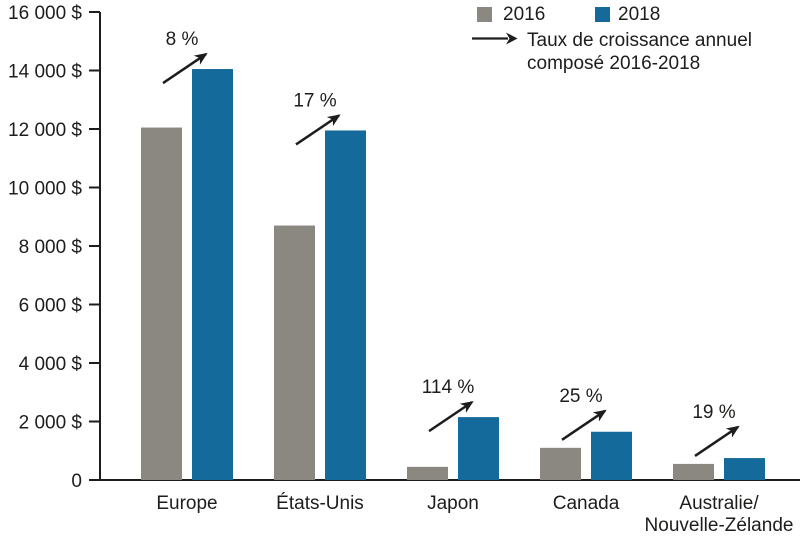  Describe the element at coordinates (448, 387) in the screenshot. I see `growth-label-japon: 114 %` at that location.